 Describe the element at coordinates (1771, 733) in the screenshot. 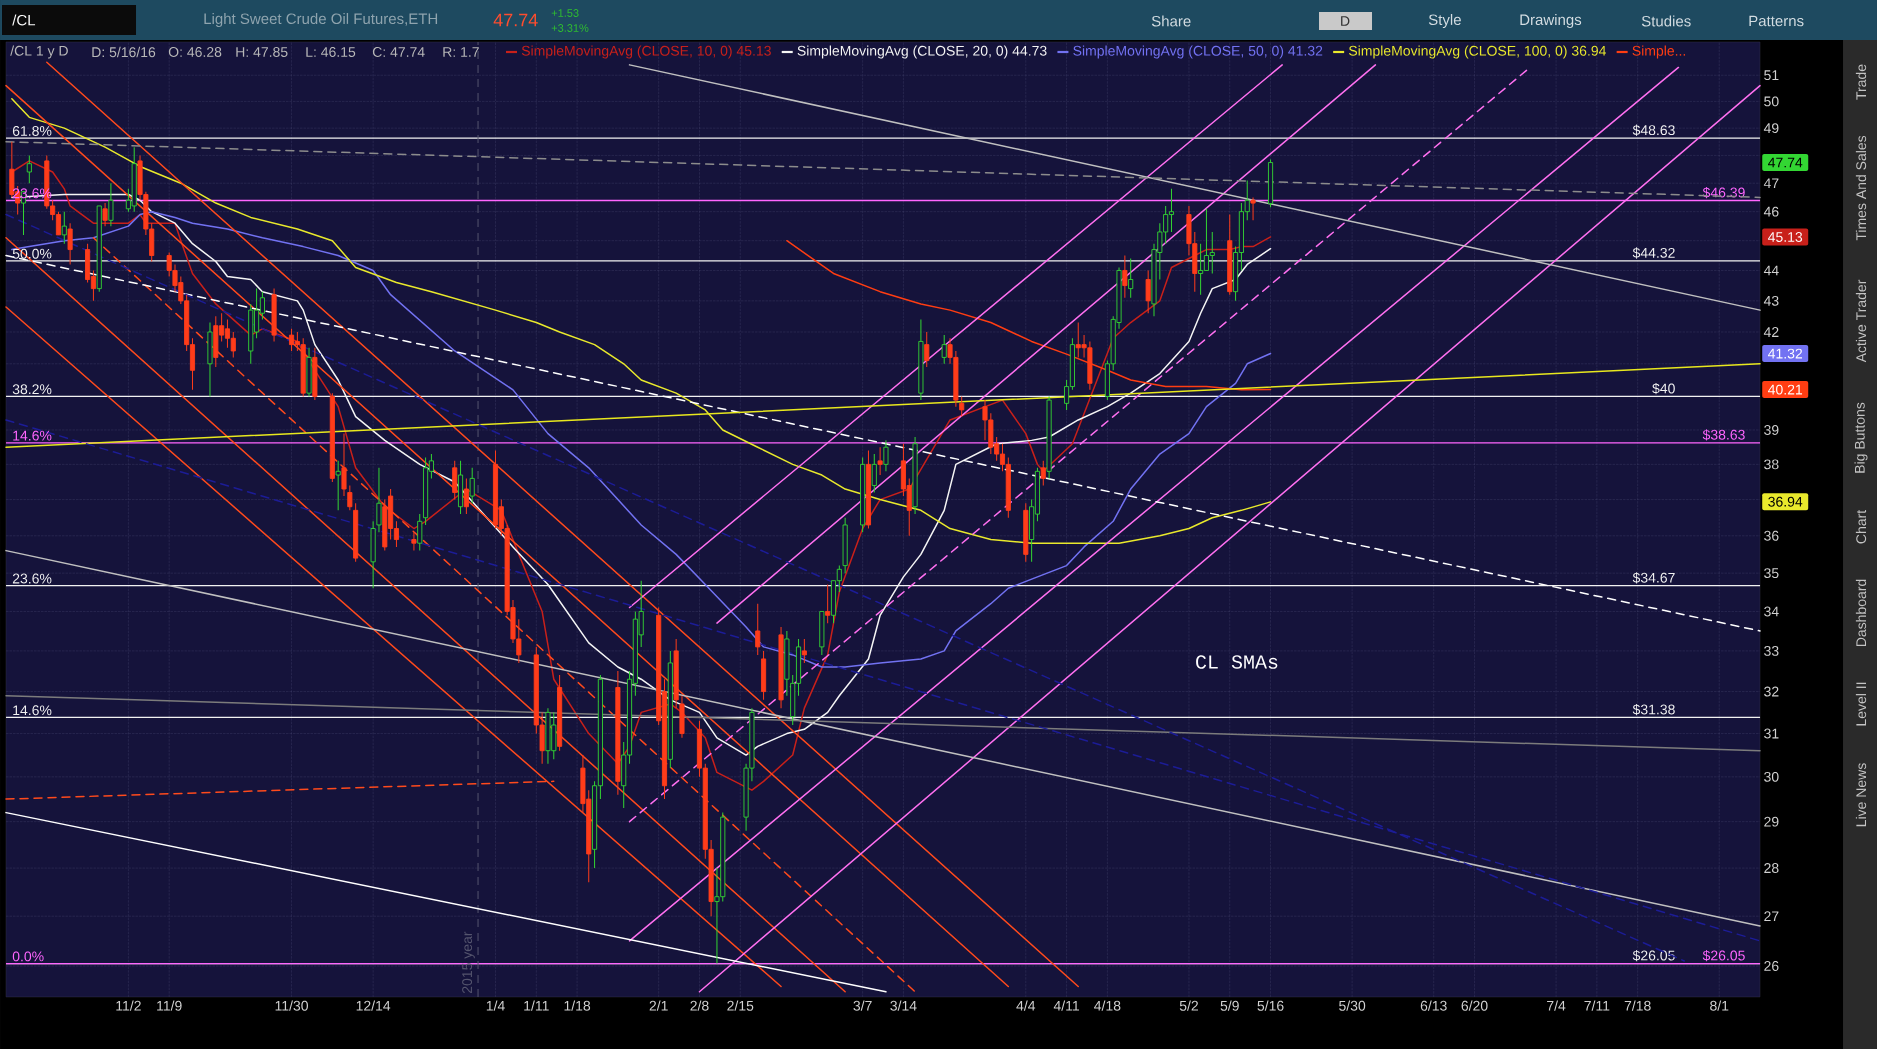

I see `y-tick-label: 31` at that location.